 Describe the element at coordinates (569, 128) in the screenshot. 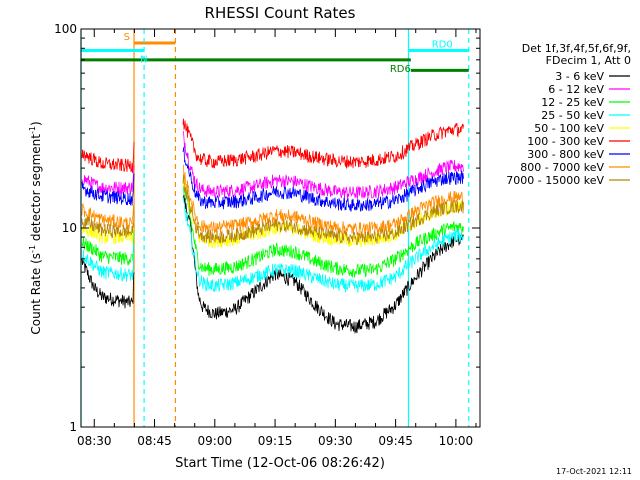

I see `legend-entry-label: 50 - 100 keV` at that location.